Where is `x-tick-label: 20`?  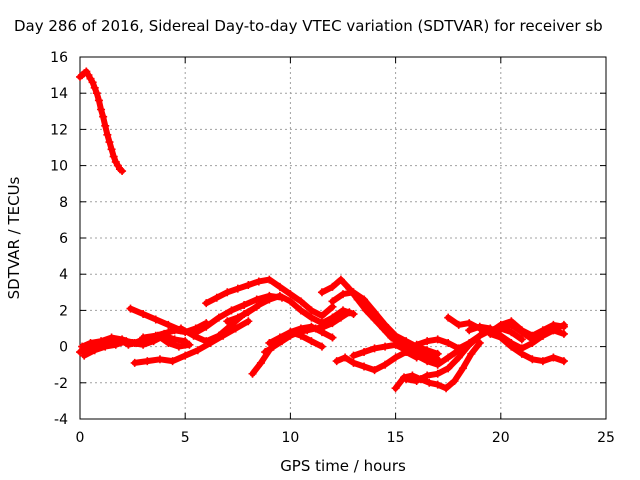
x-tick-label: 20 is located at coordinates (501, 438).